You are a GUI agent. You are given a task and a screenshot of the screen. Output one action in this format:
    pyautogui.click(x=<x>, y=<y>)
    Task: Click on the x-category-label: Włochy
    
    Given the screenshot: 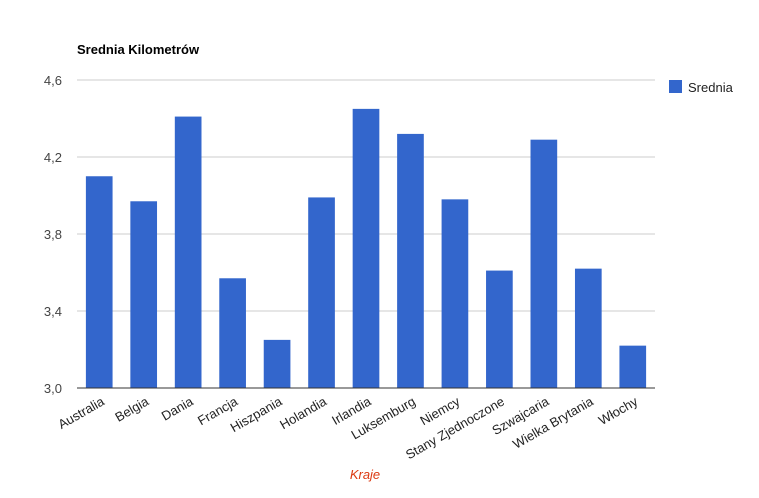 What is the action you would take?
    pyautogui.click(x=618, y=410)
    